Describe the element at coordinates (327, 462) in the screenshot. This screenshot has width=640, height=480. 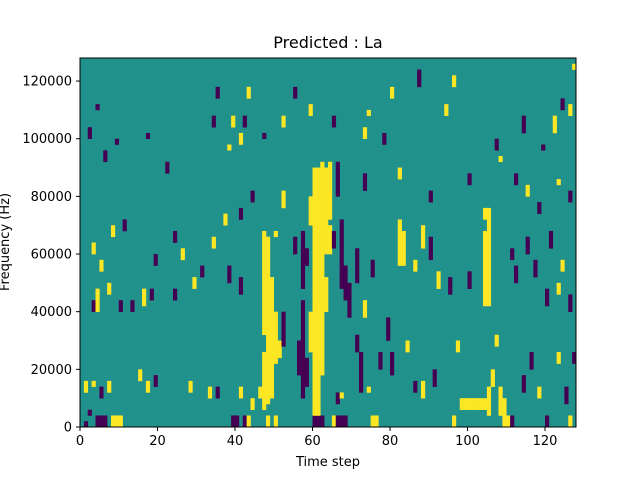
I see `x-axis-label: Time step` at that location.